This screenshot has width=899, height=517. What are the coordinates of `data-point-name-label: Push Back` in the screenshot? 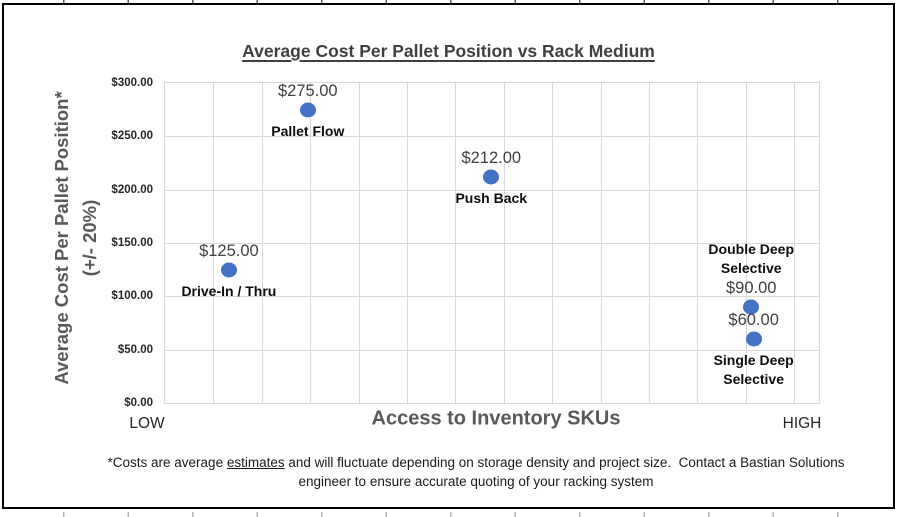 It's located at (491, 197).